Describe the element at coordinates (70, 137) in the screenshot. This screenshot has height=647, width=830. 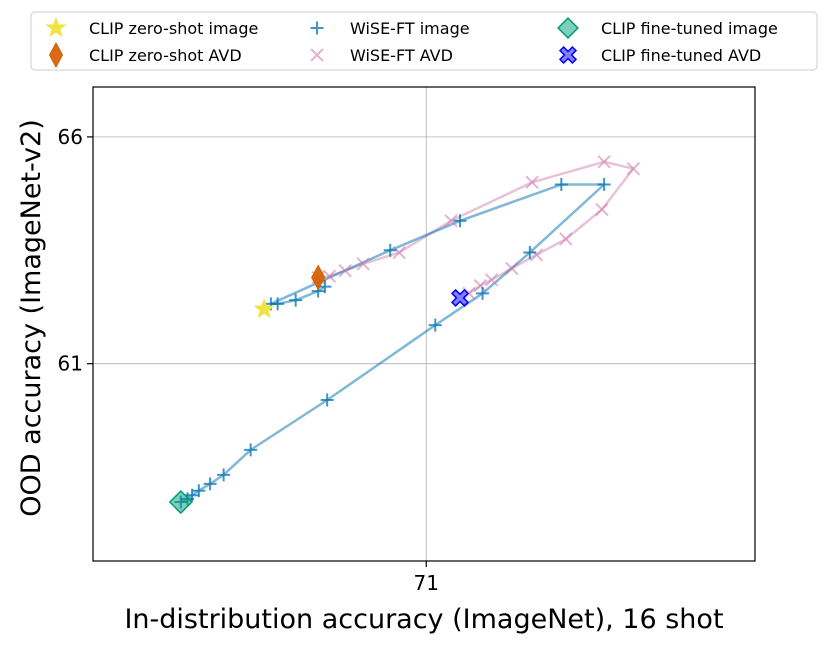
I see `y-tick-label: 66` at that location.